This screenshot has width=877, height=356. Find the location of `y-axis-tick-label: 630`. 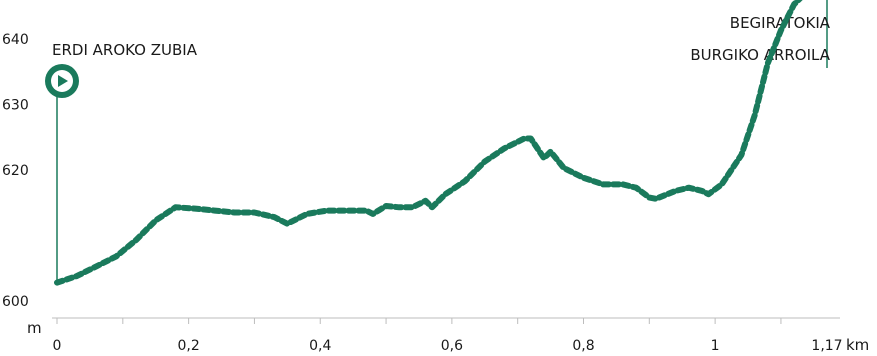

y-axis-tick-label: 630 is located at coordinates (15, 106).